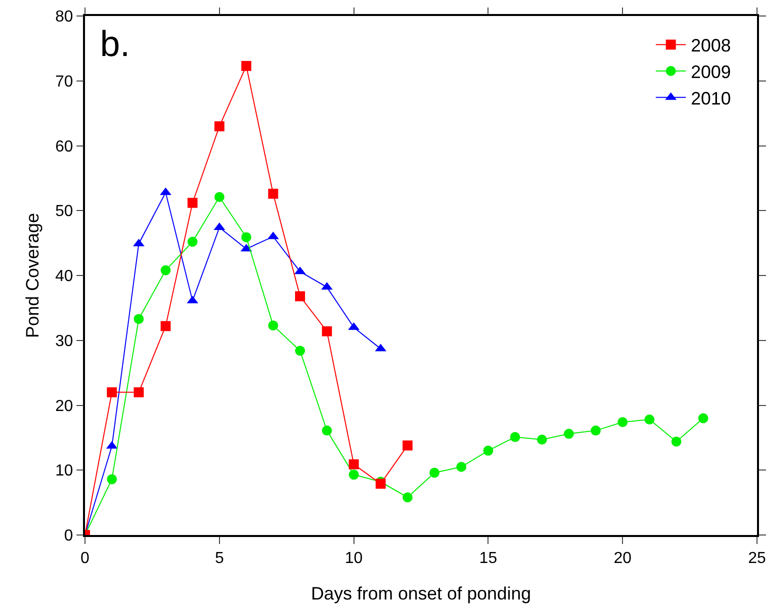 The height and width of the screenshot is (609, 771). I want to click on x-tick-label: 15, so click(488, 558).